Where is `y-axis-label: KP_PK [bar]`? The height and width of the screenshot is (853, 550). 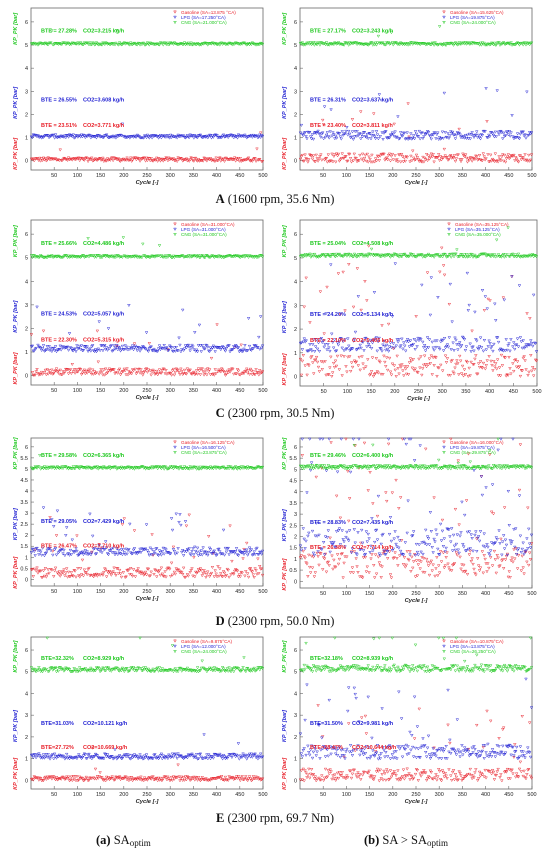 y-axis-label: KP_PK [bar] is located at coordinates (285, 453).